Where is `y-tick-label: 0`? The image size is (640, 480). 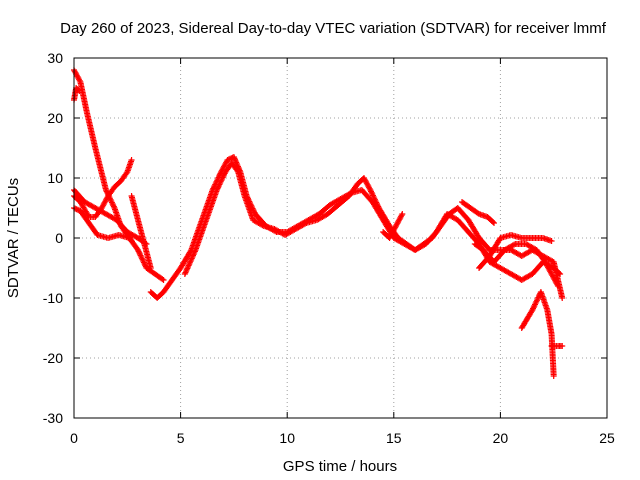
y-tick-label: 0 is located at coordinates (59, 238).